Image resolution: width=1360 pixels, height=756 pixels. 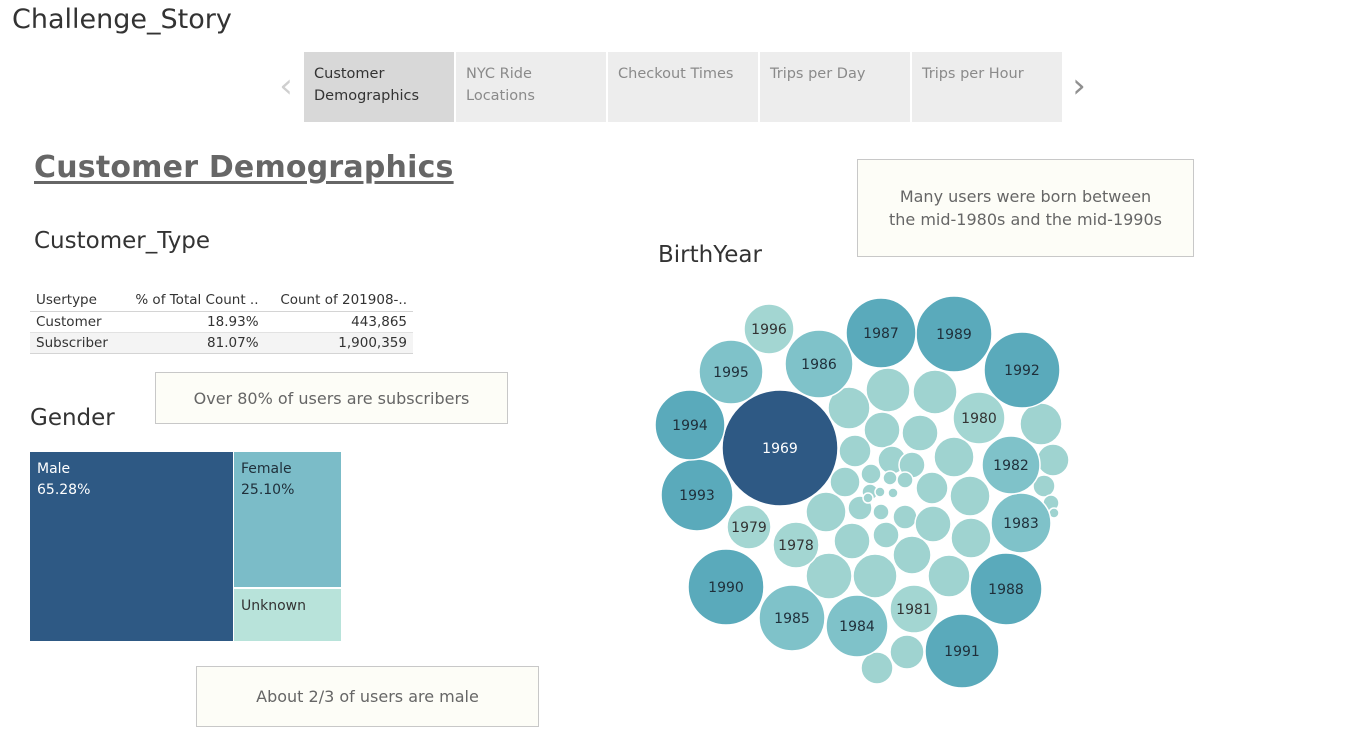 What do you see at coordinates (192, 343) in the screenshot?
I see `cell-pct: 81.07%` at bounding box center [192, 343].